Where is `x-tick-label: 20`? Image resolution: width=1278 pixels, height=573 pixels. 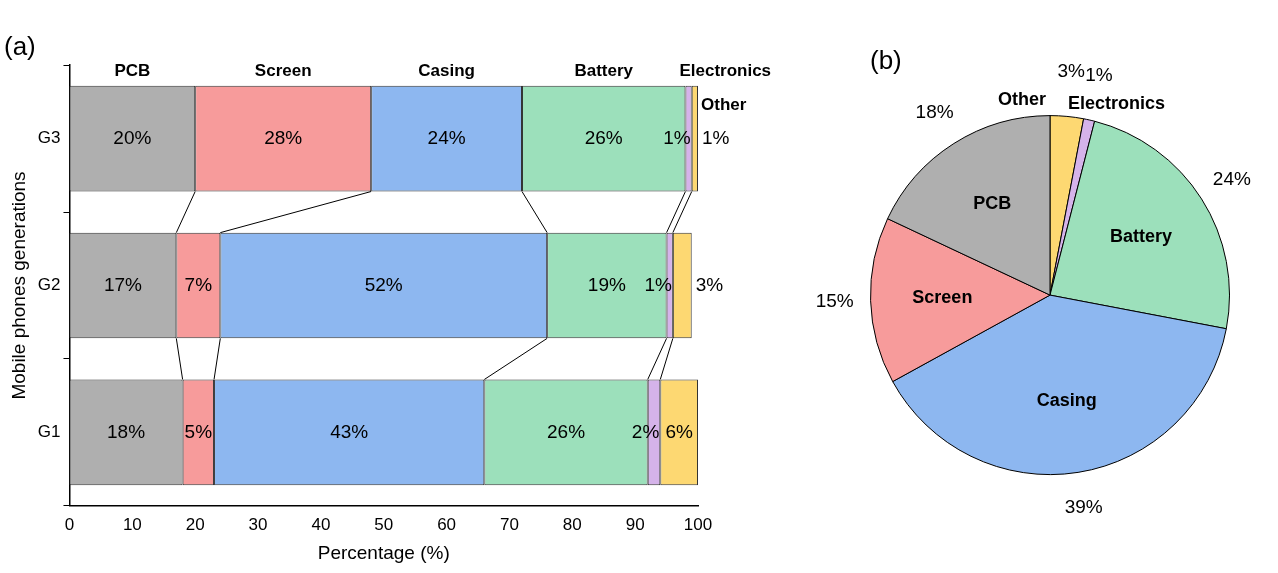
x-tick-label: 20 is located at coordinates (195, 524).